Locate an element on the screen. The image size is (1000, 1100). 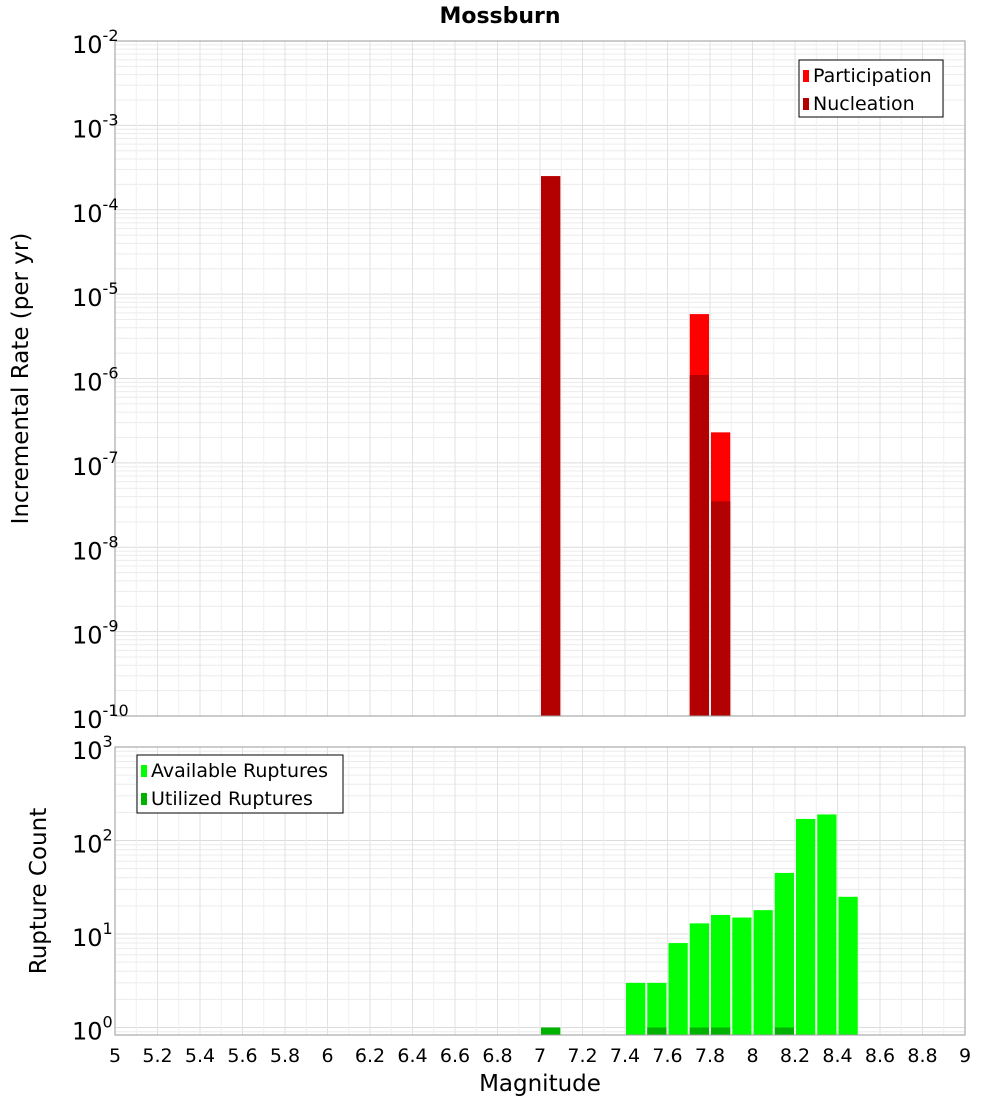
x-tick-label: 6.4 is located at coordinates (412, 1056).